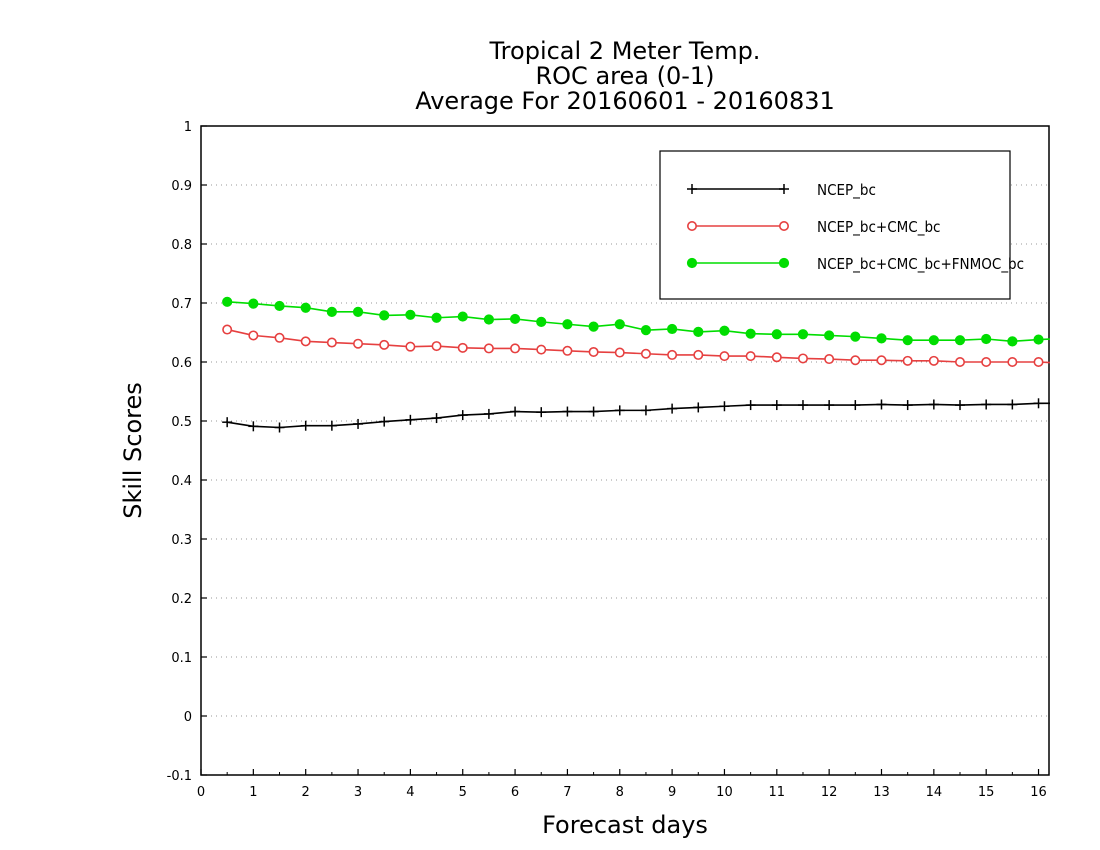 The width and height of the screenshot is (1100, 850). Describe the element at coordinates (625, 51) in the screenshot. I see `chart-title-line: Tropical 2 Meter Temp.` at that location.